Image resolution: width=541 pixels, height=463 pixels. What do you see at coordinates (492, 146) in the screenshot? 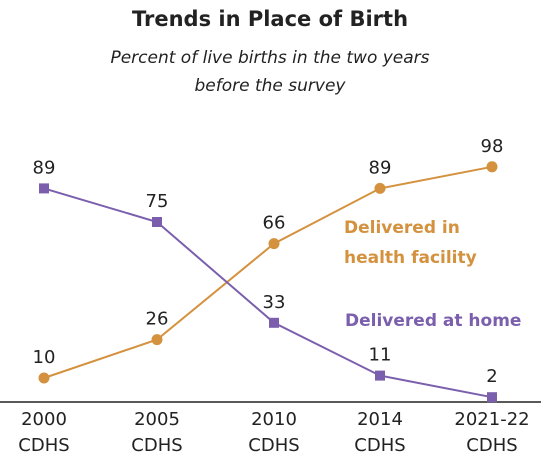
I see `data-label: 98` at bounding box center [492, 146].